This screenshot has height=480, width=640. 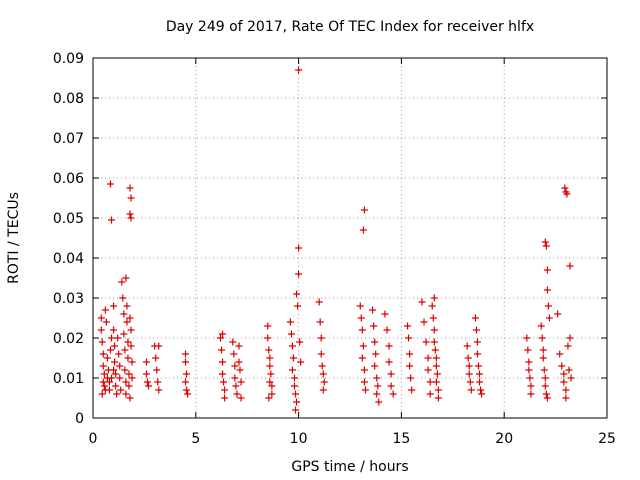 What do you see at coordinates (195, 439) in the screenshot?
I see `x-tick-label: 5` at bounding box center [195, 439].